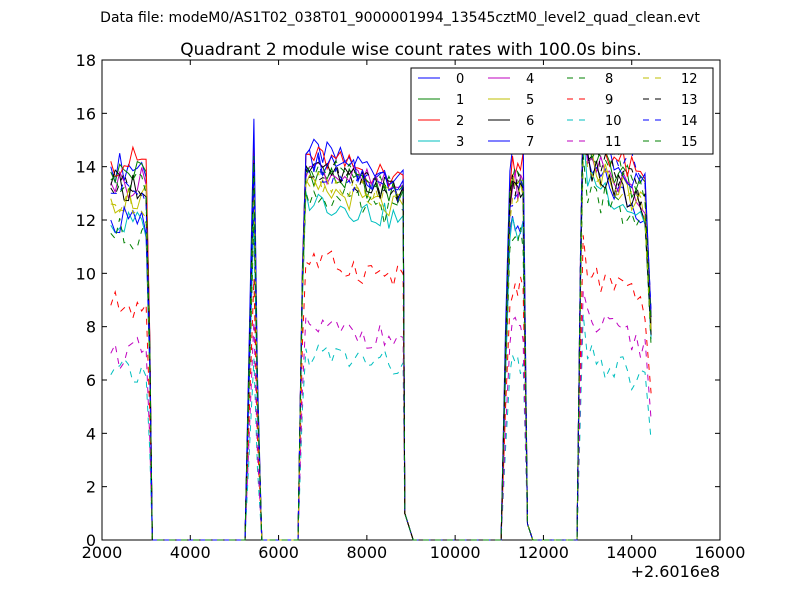  Describe the element at coordinates (613, 142) in the screenshot. I see `legend-label-11: 11` at that location.